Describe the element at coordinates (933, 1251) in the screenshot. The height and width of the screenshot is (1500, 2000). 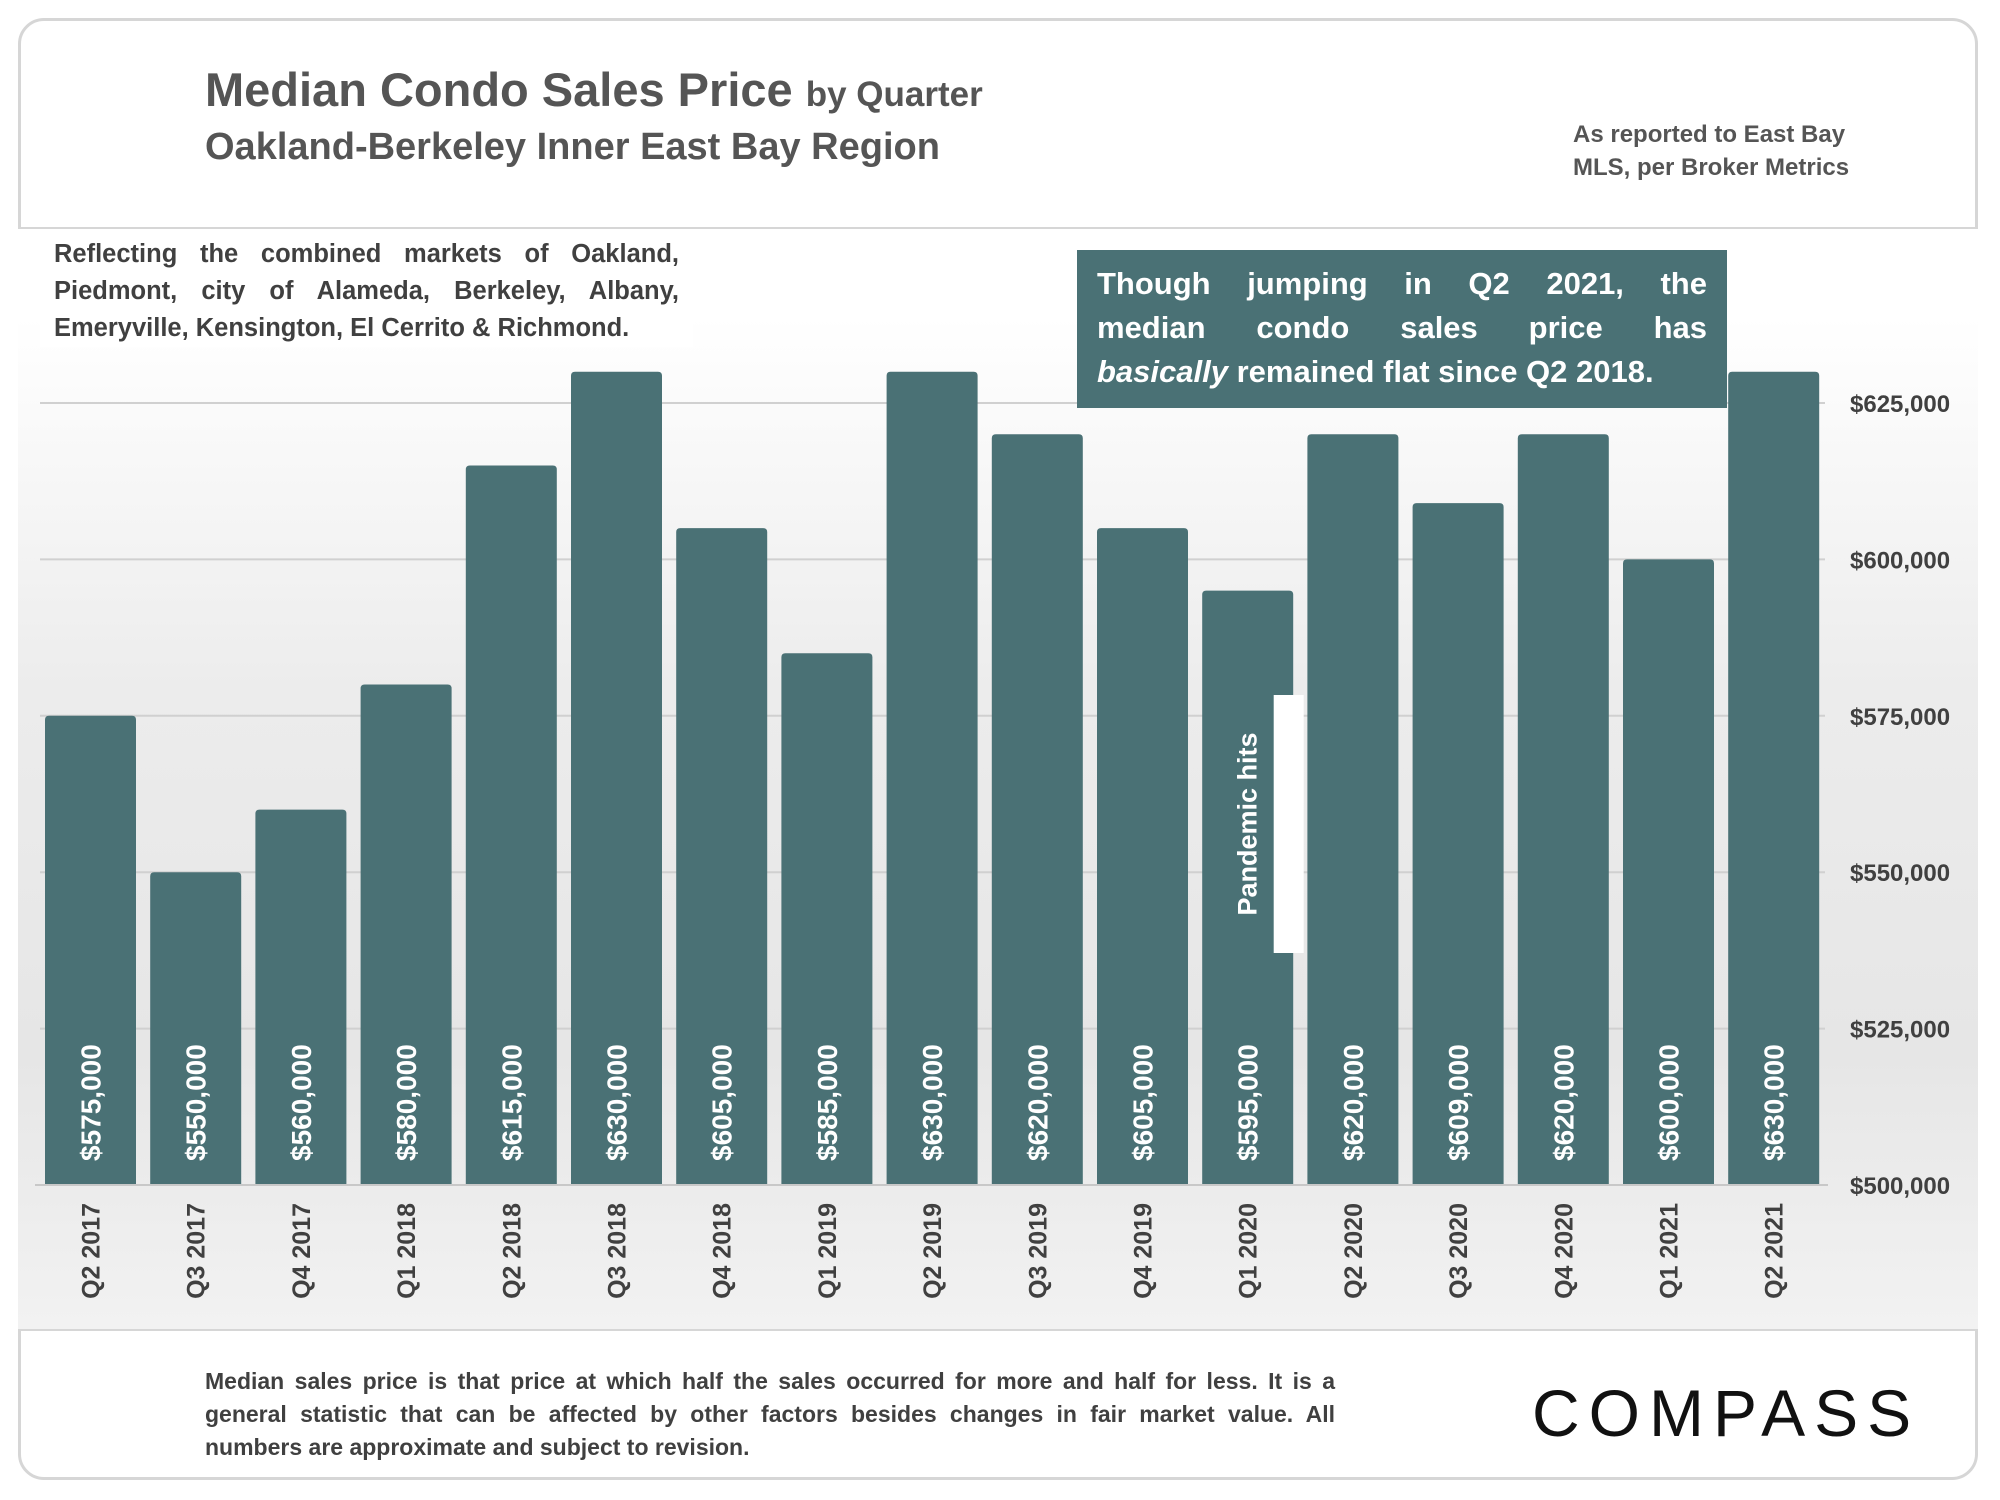
I see `x-tick-label: Q2 2019` at that location.